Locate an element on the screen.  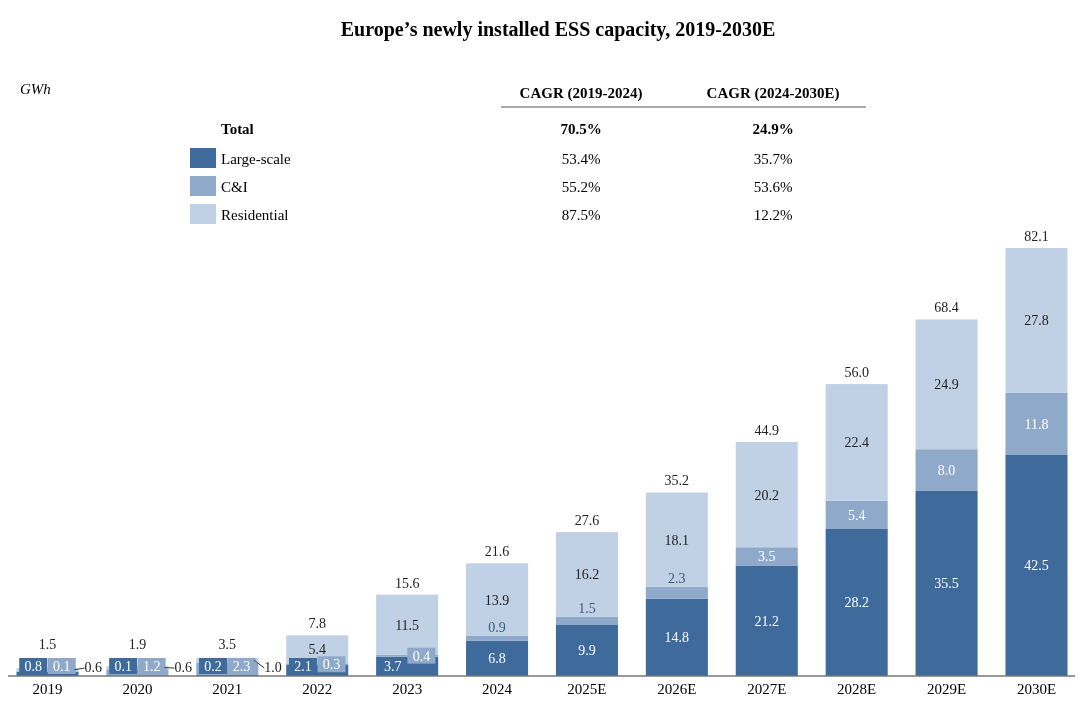
x-tick-label: 2026E is located at coordinates (677, 689).